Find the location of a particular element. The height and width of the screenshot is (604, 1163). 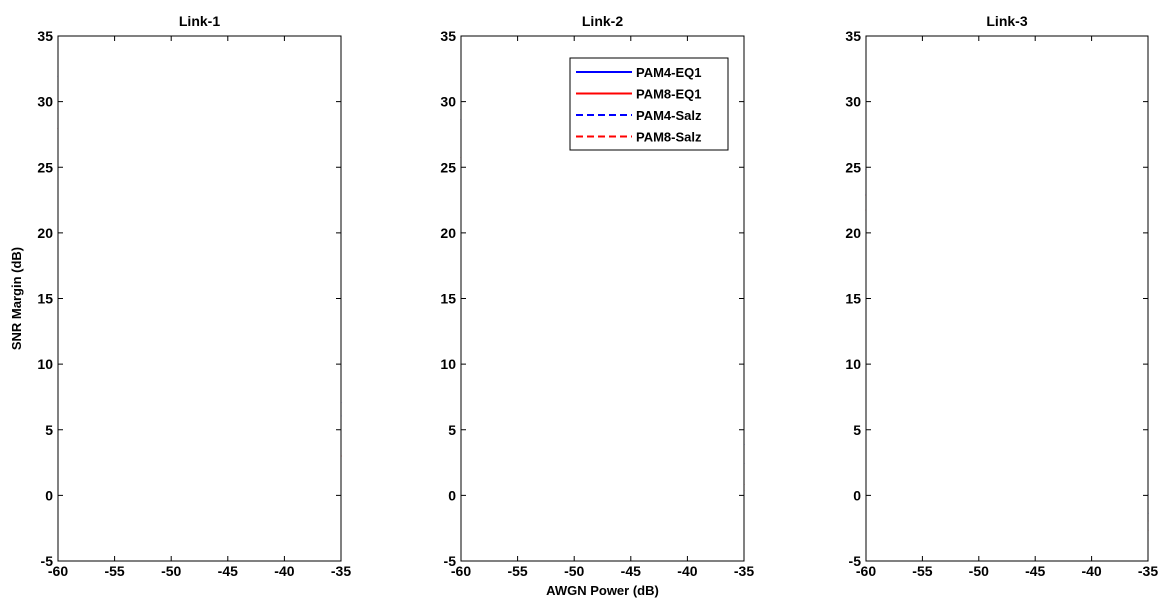

legend-label-pam4-salz: PAM4-Salz is located at coordinates (669, 115).